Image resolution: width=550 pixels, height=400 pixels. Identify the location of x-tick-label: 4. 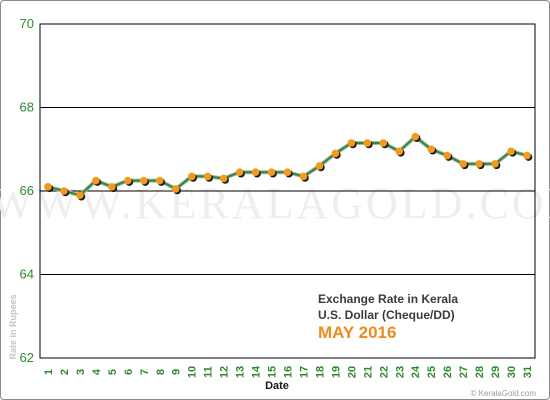
(97, 371).